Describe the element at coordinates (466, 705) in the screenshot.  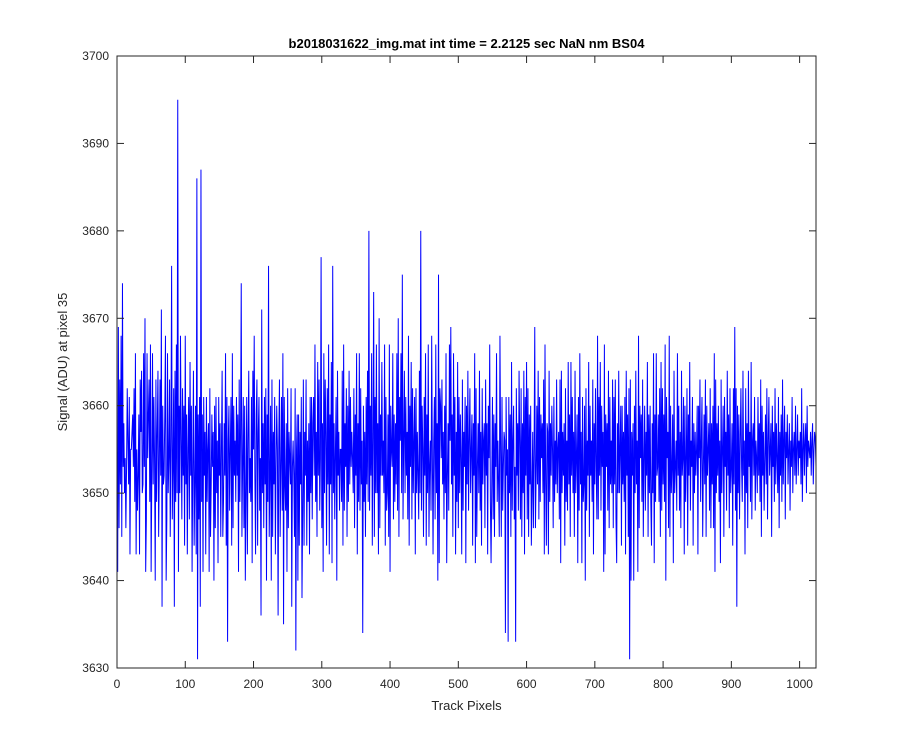
I see `x-axis-label: Track Pixels` at that location.